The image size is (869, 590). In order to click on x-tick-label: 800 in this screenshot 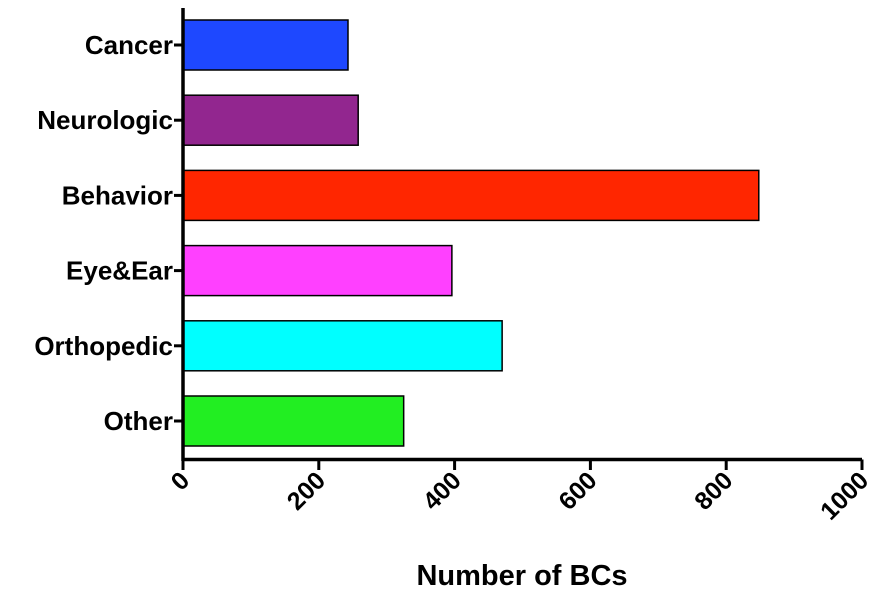, I will do `click(713, 490)`.